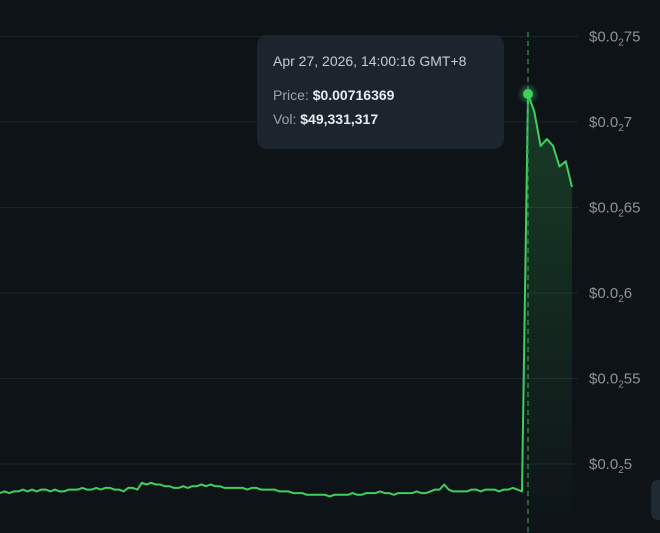  I want to click on y-tick-label: $0.0265, so click(614, 210).